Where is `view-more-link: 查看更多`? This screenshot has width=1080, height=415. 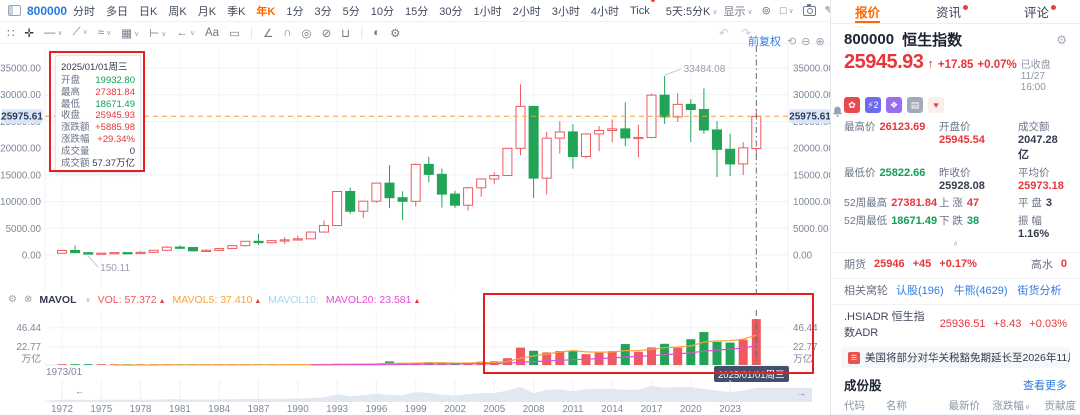 view-more-link: 查看更多 is located at coordinates (1045, 385).